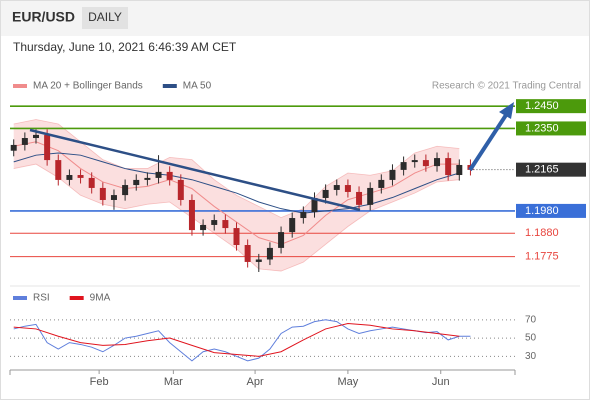  I want to click on x-tick-label: Jun, so click(441, 382).